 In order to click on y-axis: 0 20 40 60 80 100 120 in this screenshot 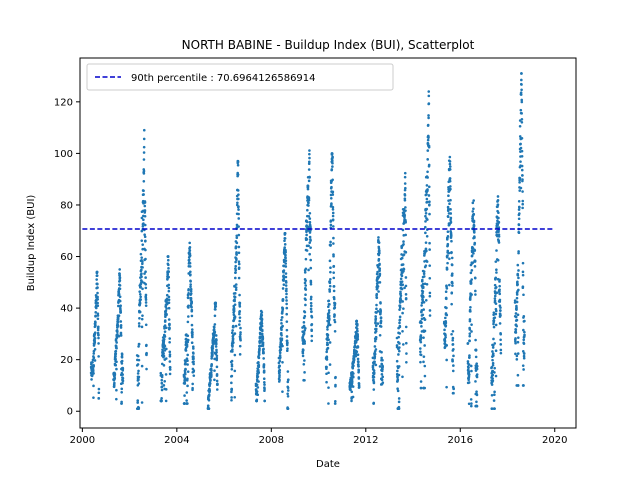, I will do `click(67, 257)`.